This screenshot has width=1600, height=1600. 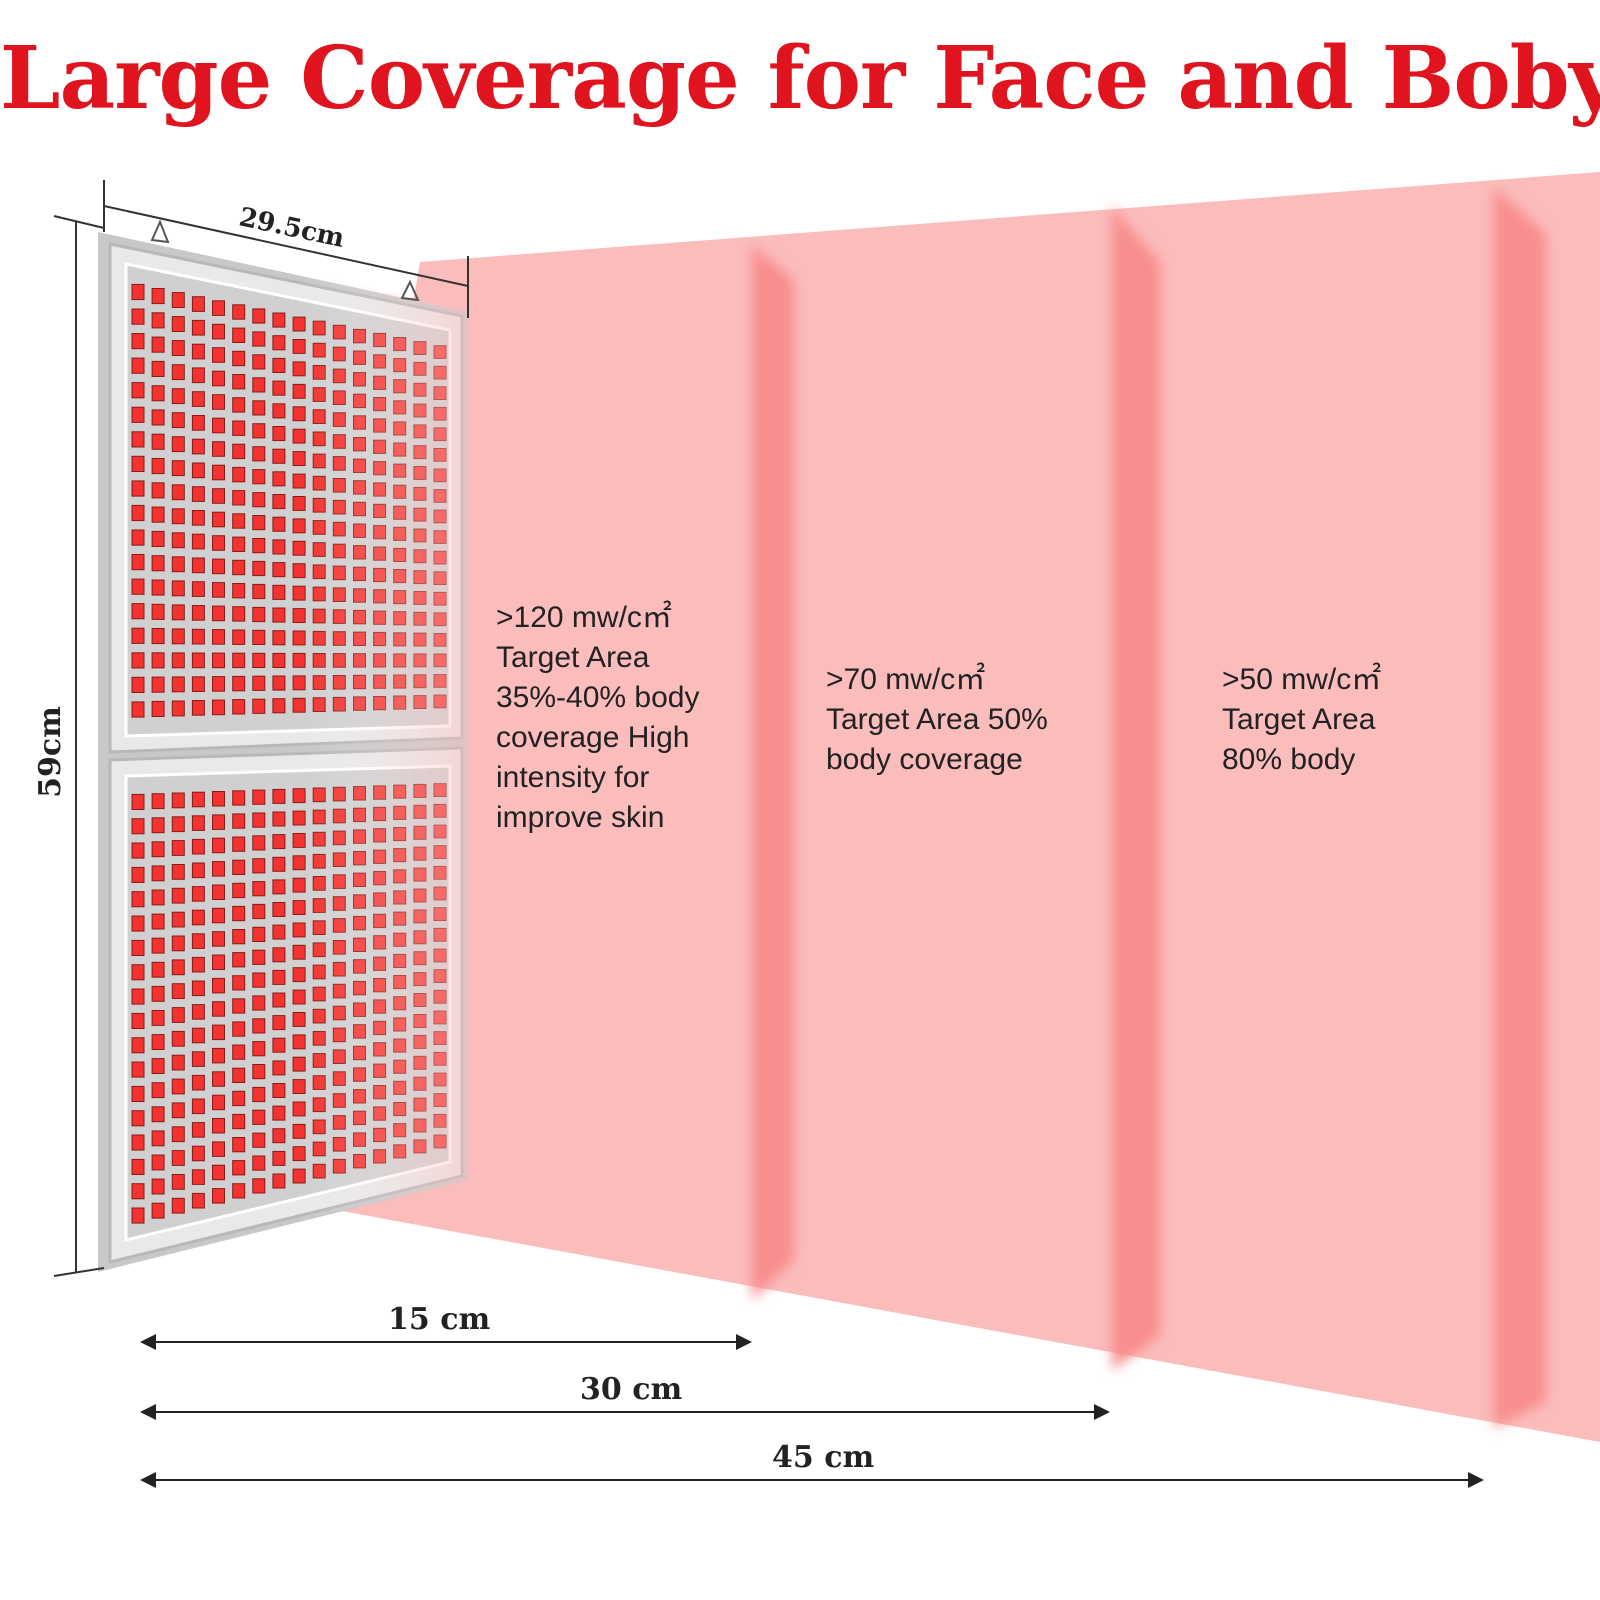 I want to click on zone-line: body coverage, so click(x=924, y=759).